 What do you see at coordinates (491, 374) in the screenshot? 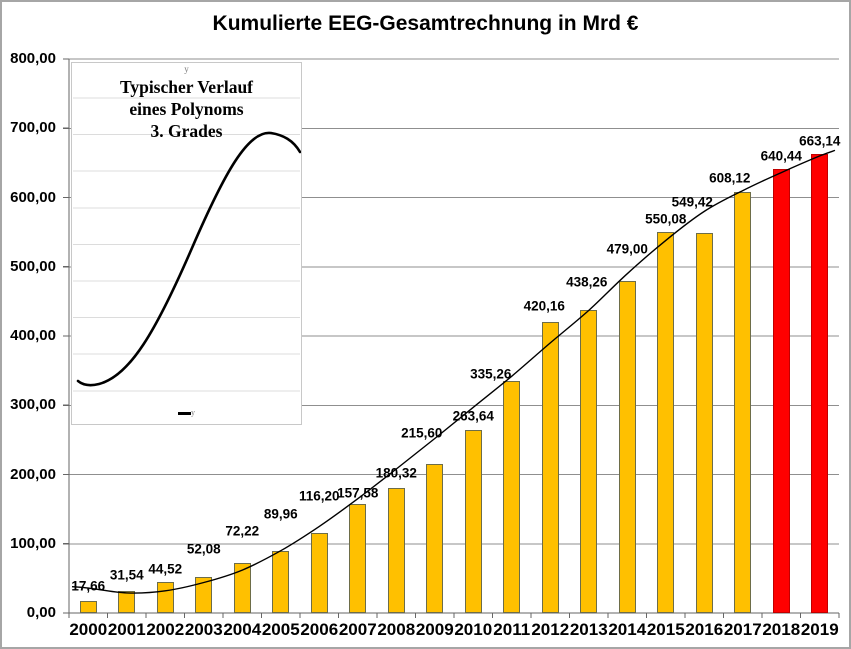
I see `value-label-2011: 335,26` at bounding box center [491, 374].